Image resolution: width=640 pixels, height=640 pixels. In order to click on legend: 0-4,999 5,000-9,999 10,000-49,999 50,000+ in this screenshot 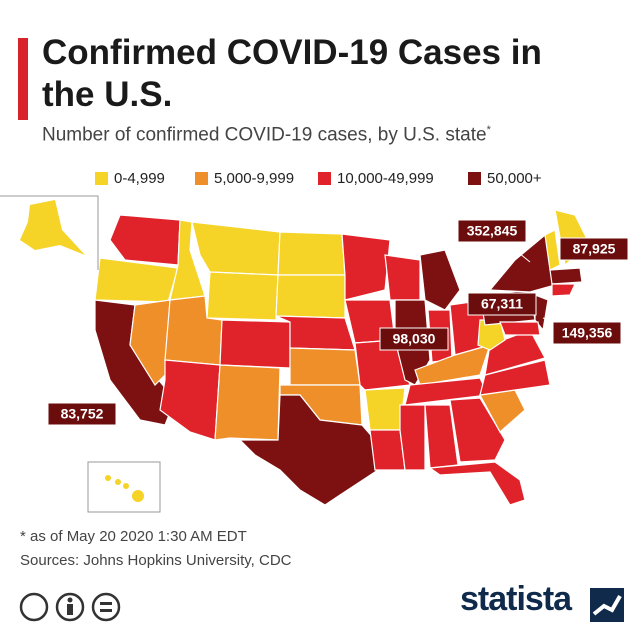, I will do `click(318, 178)`.